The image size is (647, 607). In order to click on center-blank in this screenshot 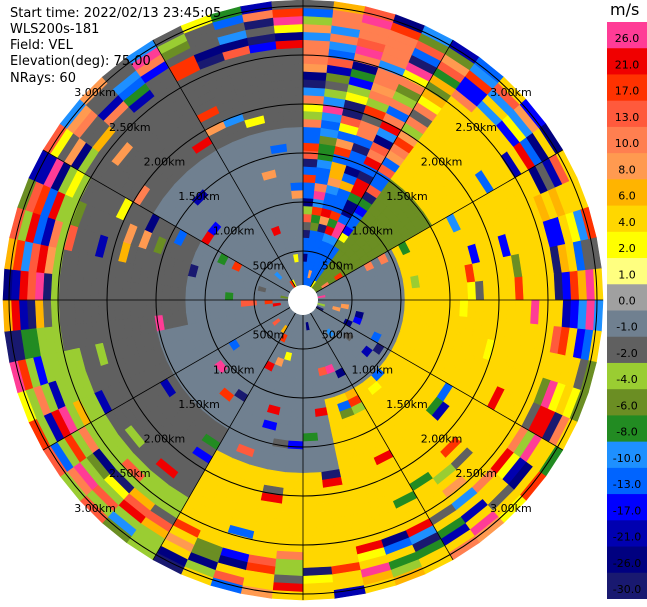, I will do `click(303, 300)`.